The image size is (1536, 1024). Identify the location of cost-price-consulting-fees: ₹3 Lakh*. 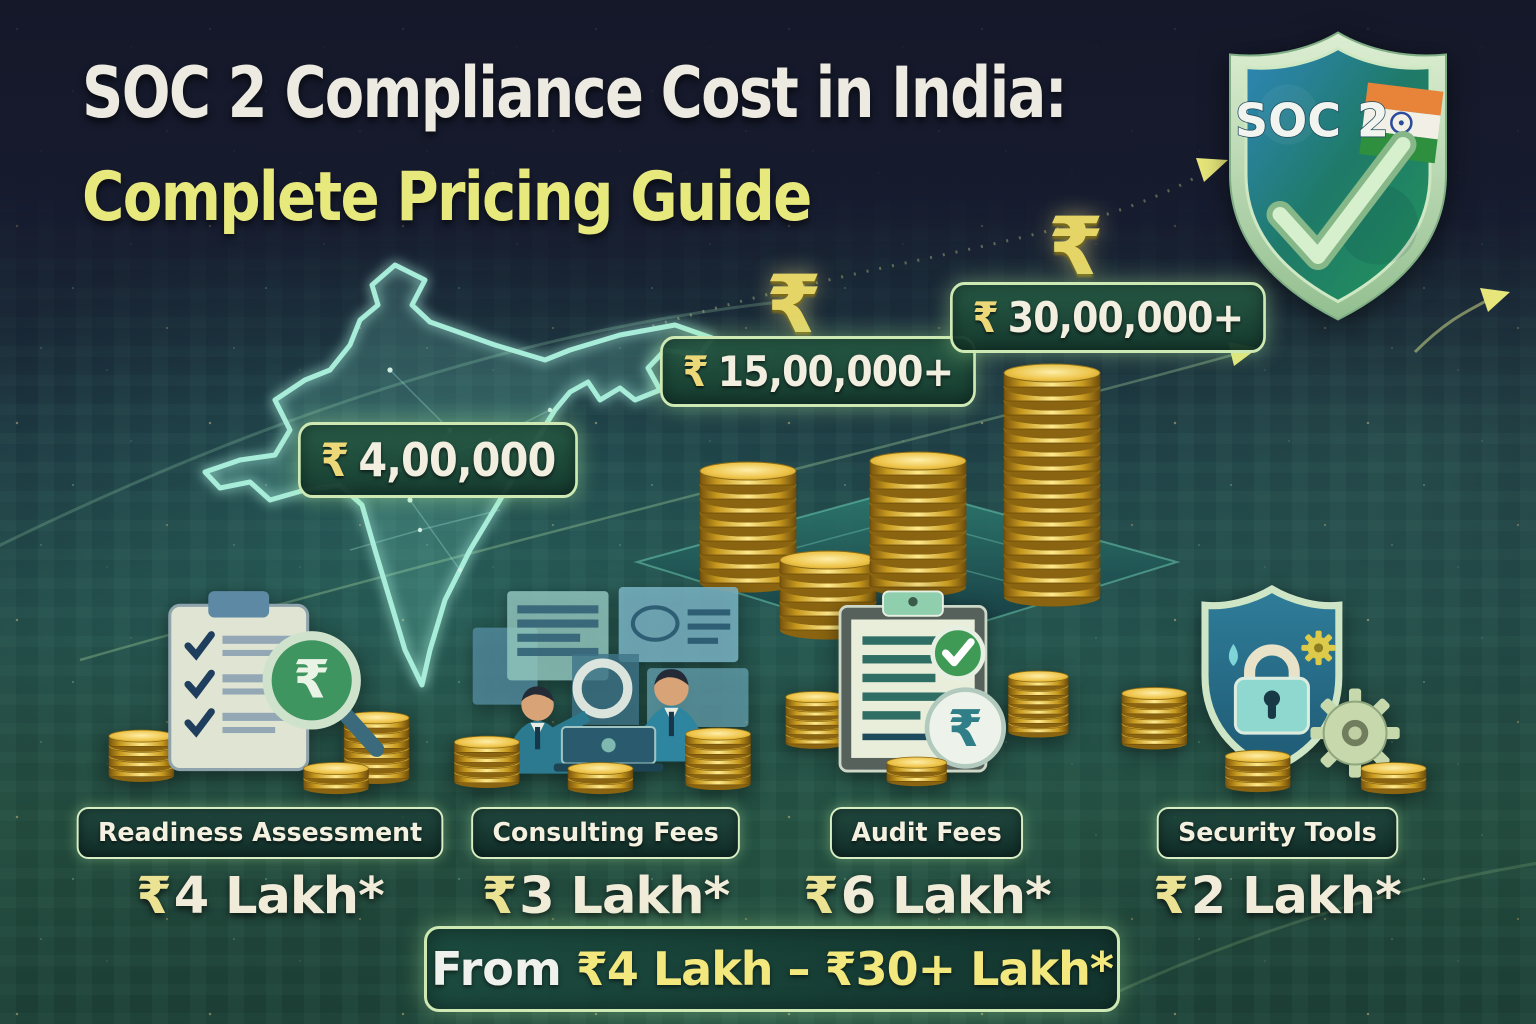
(606, 896).